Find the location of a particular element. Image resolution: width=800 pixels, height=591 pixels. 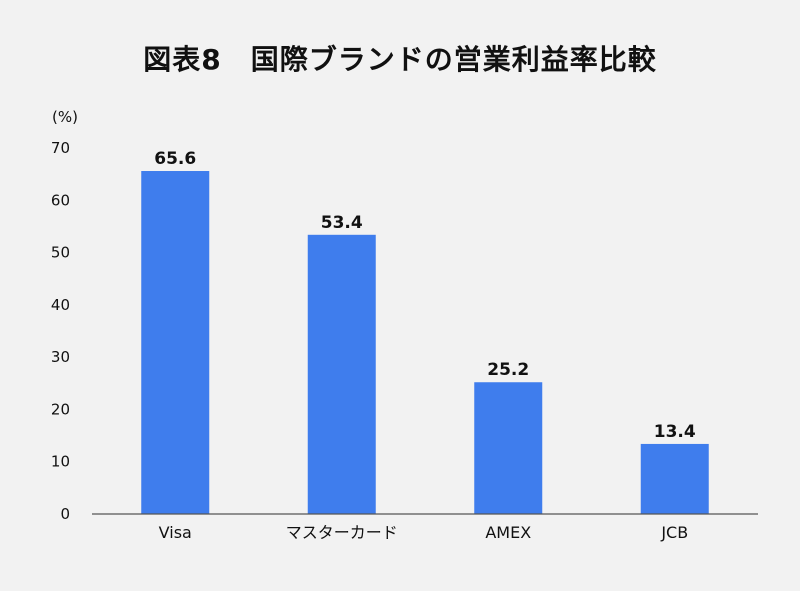

y-tick-label: 30 is located at coordinates (60, 357).